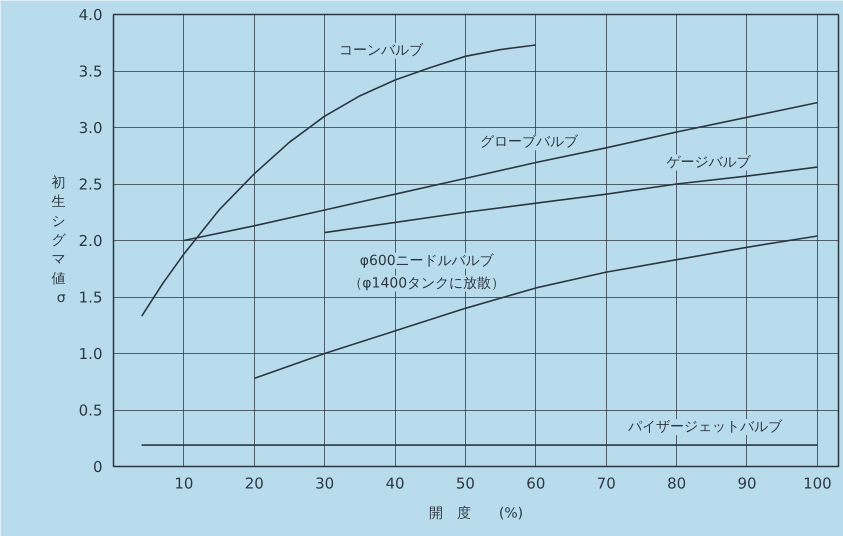 This screenshot has height=536, width=843. Describe the element at coordinates (324, 483) in the screenshot. I see `x-tick-label: 30` at that location.